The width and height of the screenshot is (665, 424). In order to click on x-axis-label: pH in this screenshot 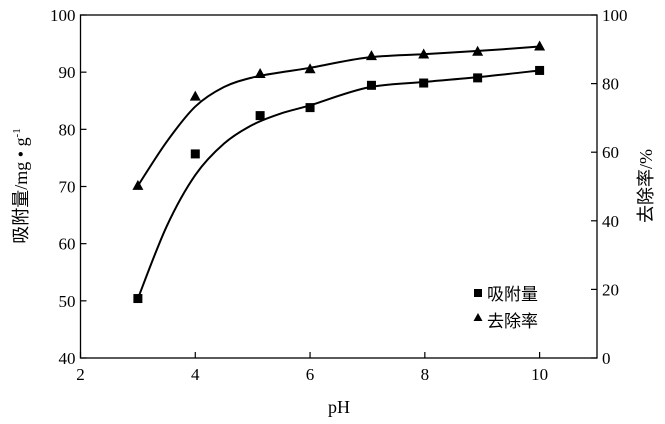, I will do `click(339, 407)`.